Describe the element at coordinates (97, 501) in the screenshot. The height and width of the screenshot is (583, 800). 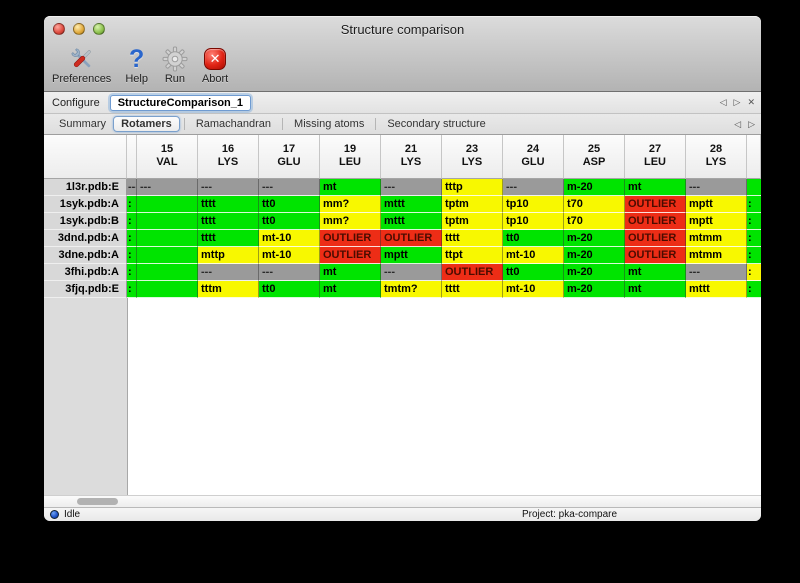
I see `scrollbar-thumb` at that location.